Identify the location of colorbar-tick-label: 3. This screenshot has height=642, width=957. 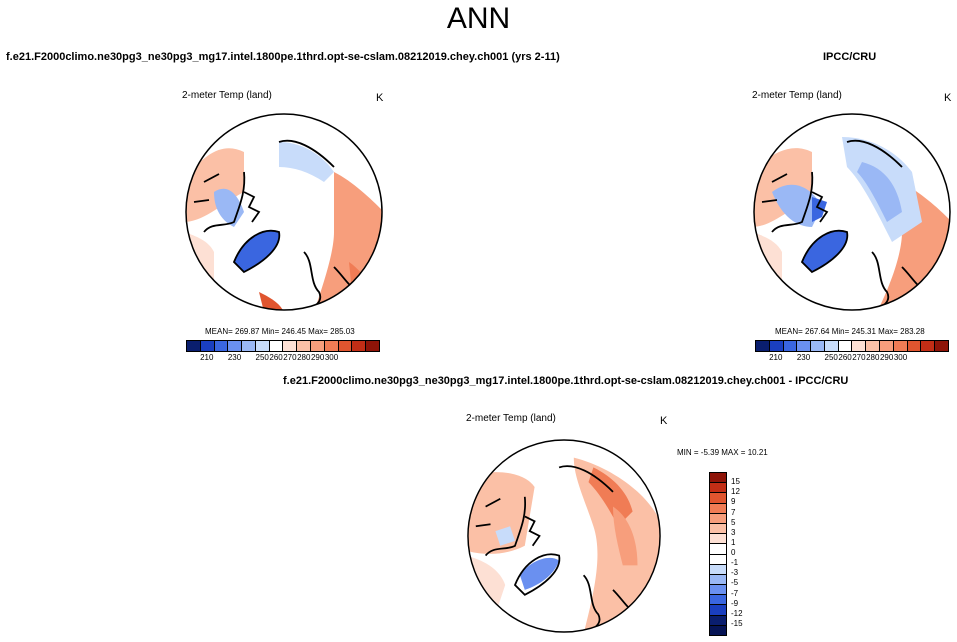
(733, 532).